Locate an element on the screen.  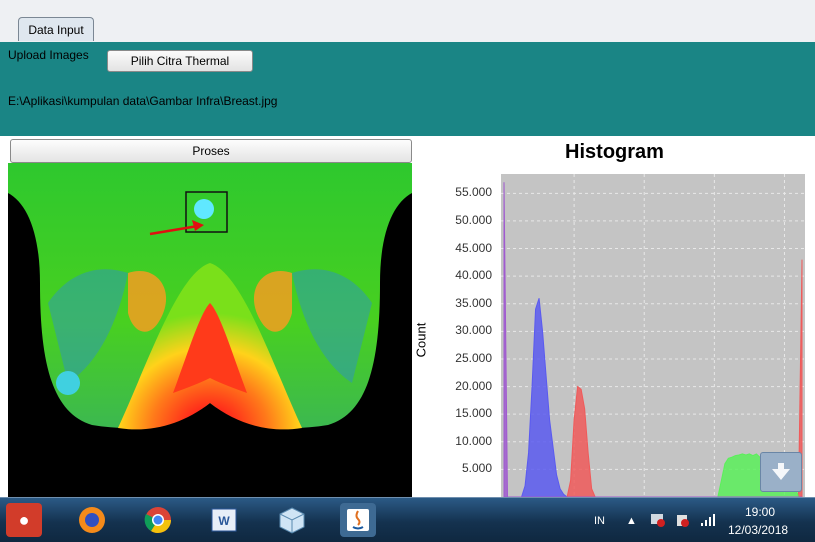
scroll-down-button is located at coordinates (781, 472).